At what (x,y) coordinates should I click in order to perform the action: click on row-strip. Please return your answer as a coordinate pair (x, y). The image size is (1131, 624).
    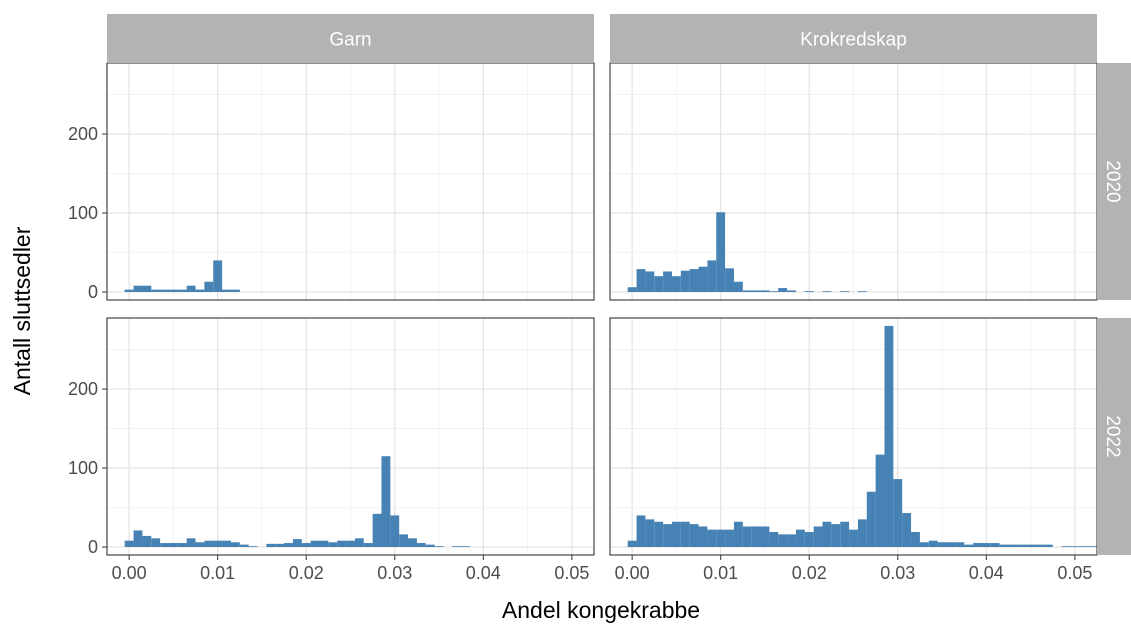
    Looking at the image, I should click on (1114, 436).